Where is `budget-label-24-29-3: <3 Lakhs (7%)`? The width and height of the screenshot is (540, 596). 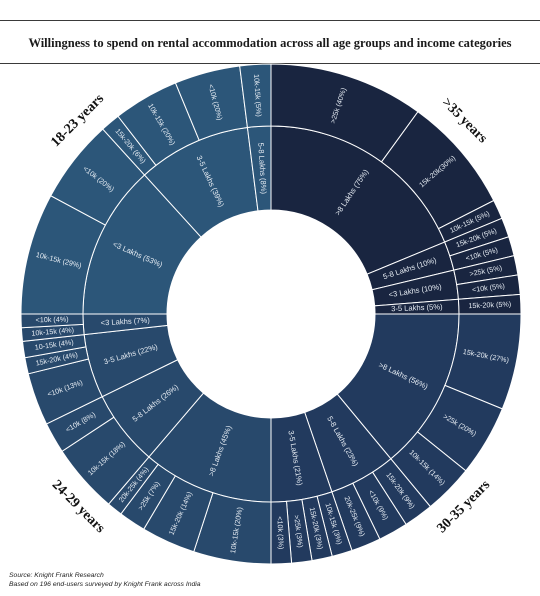
budget-label-24-29-3: <3 Lakhs (7%) is located at coordinates (125, 322).